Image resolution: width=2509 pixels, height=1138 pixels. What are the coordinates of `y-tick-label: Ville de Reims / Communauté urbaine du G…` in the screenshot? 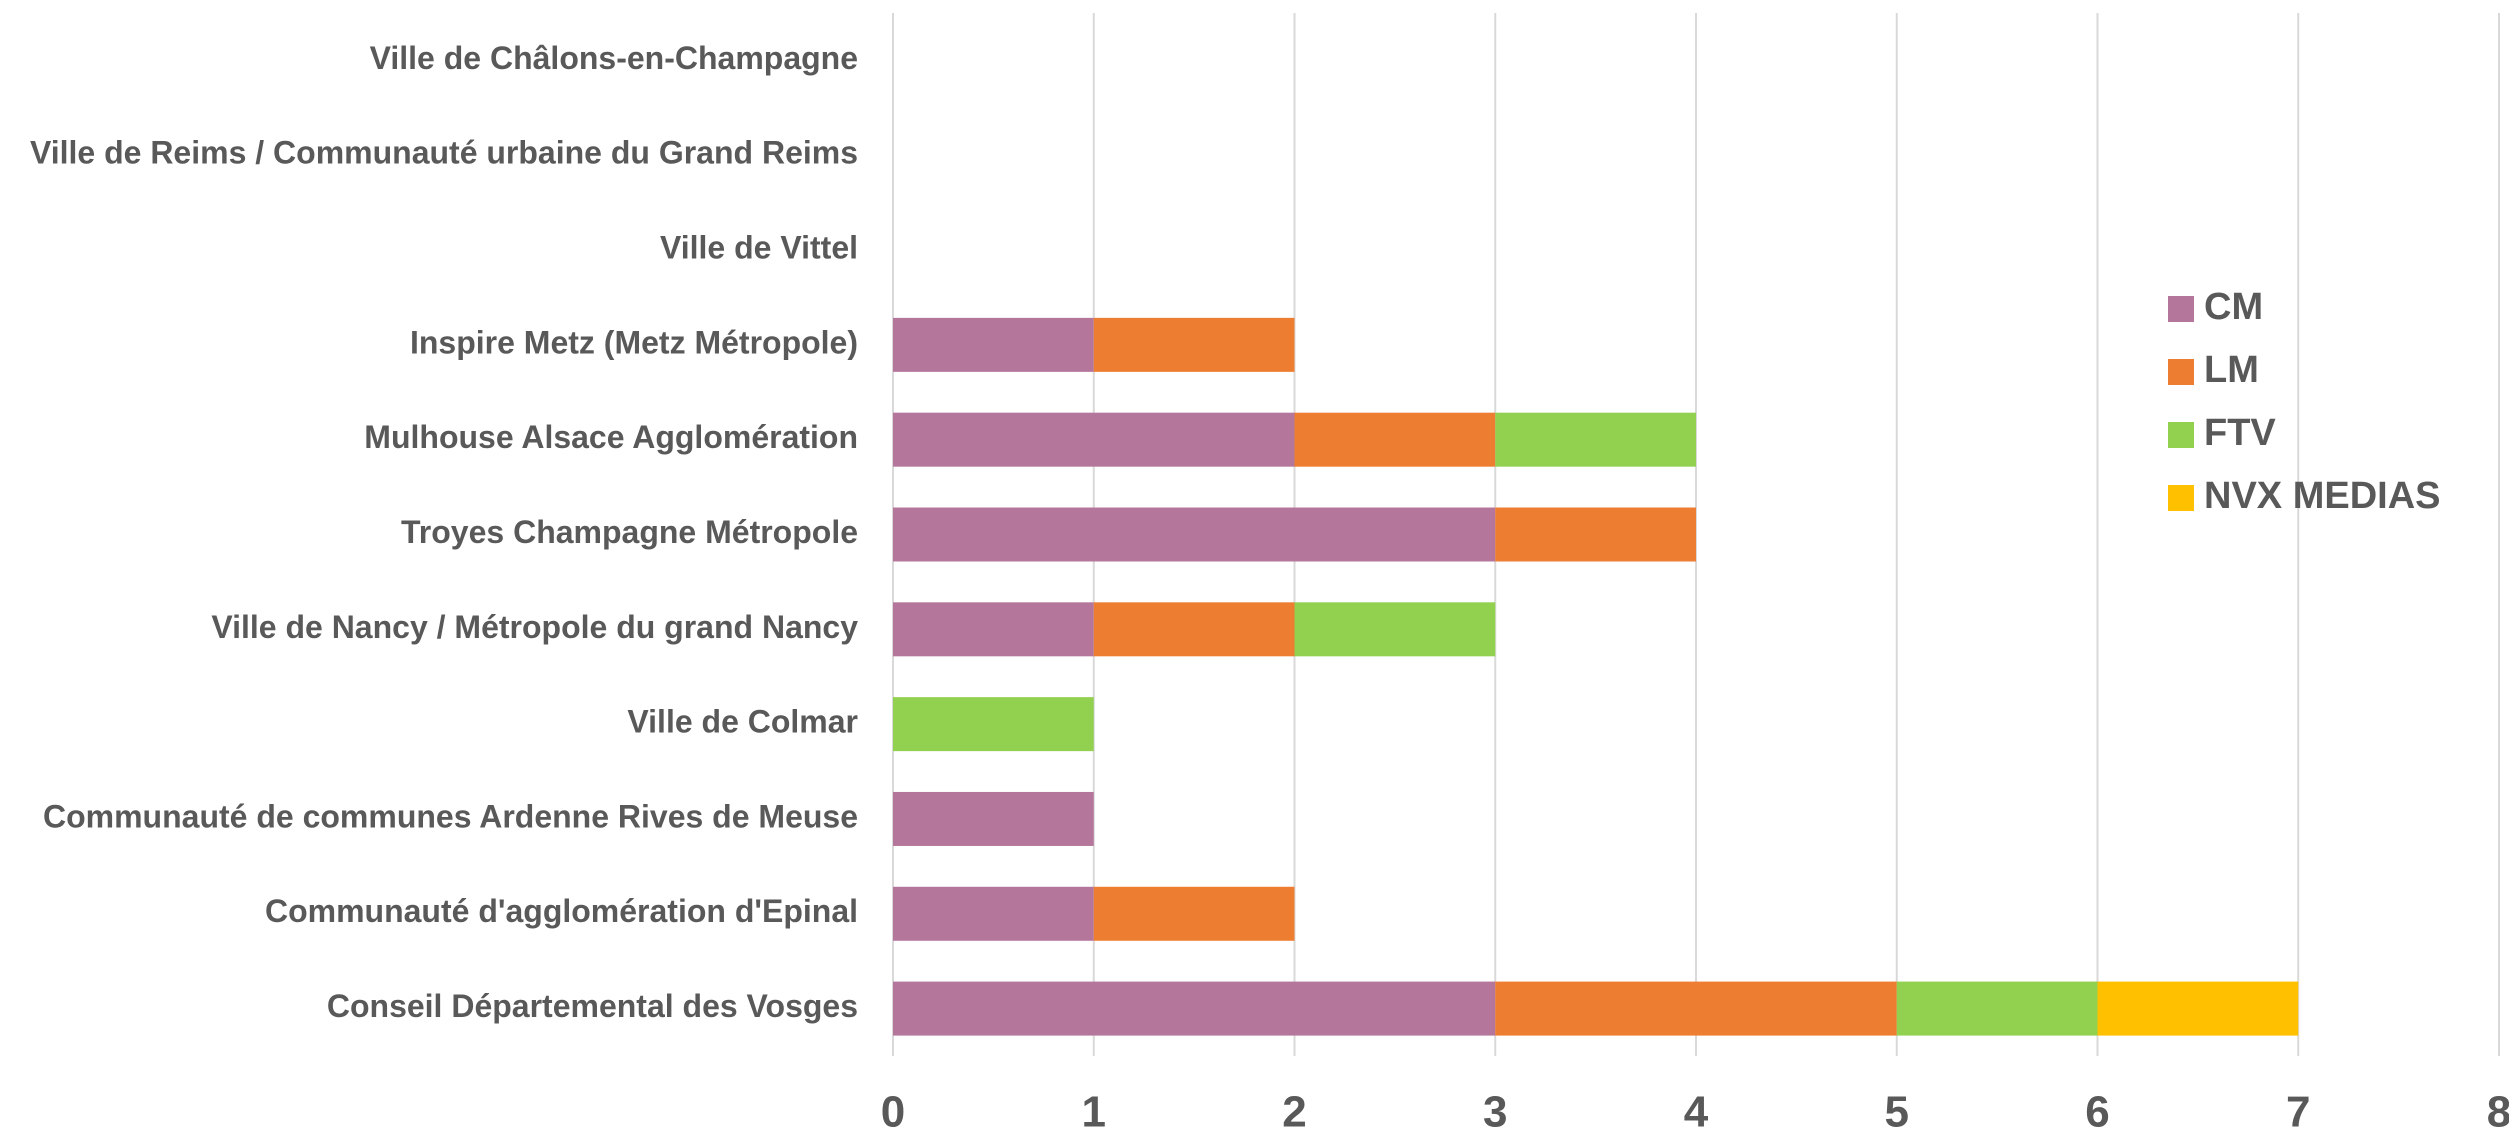 It's located at (444, 153).